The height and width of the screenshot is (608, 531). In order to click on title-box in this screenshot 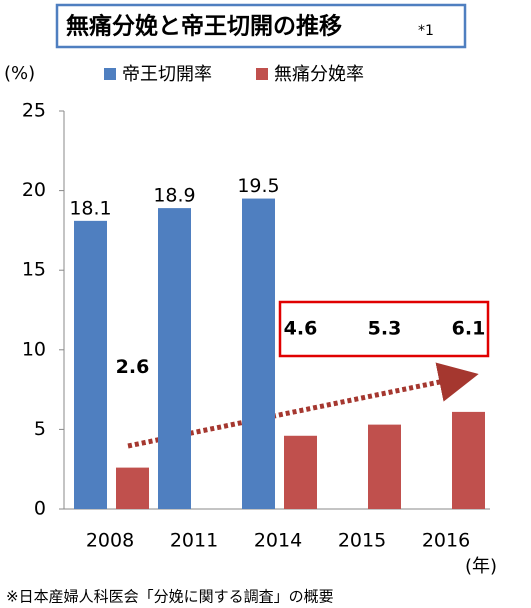, I will do `click(261, 26)`.